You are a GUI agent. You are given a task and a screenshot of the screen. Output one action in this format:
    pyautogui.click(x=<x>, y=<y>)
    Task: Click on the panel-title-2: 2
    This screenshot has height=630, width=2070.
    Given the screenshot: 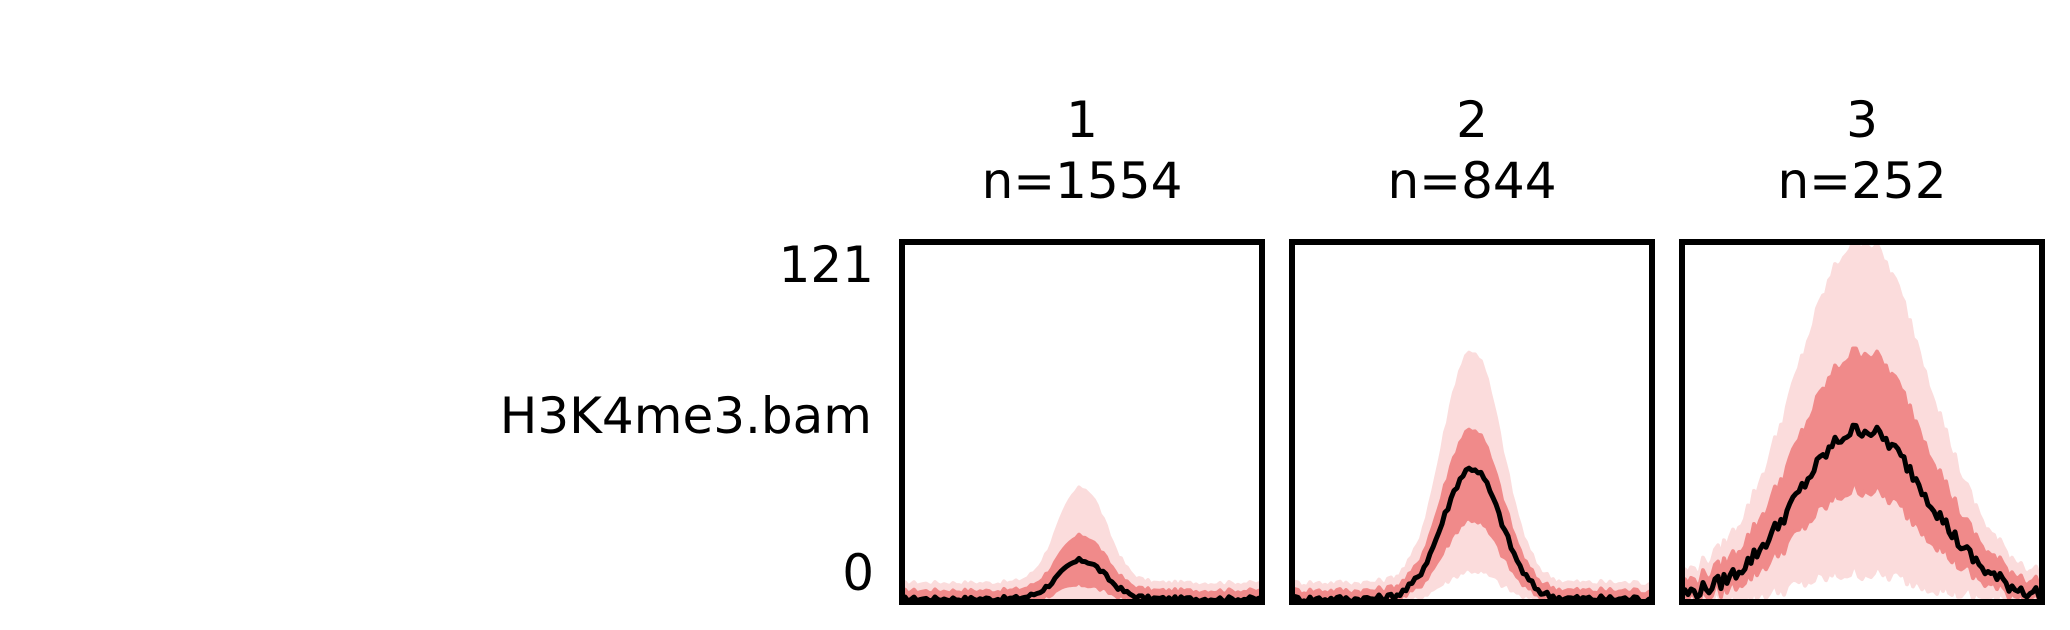 What is the action you would take?
    pyautogui.click(x=1472, y=120)
    